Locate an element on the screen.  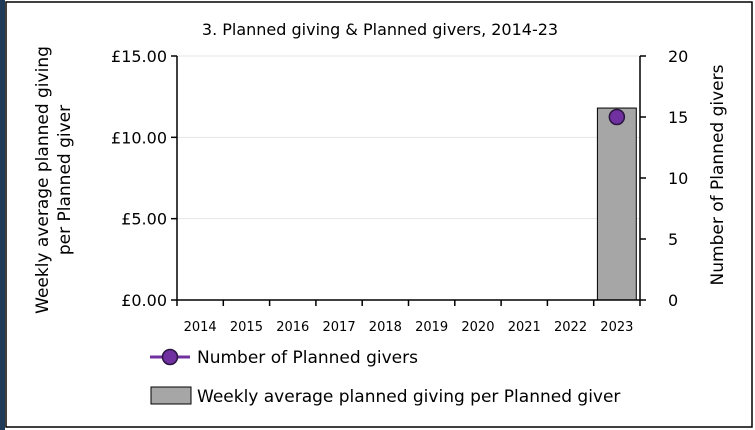
left-tick-label: £5.00 is located at coordinates (144, 219).